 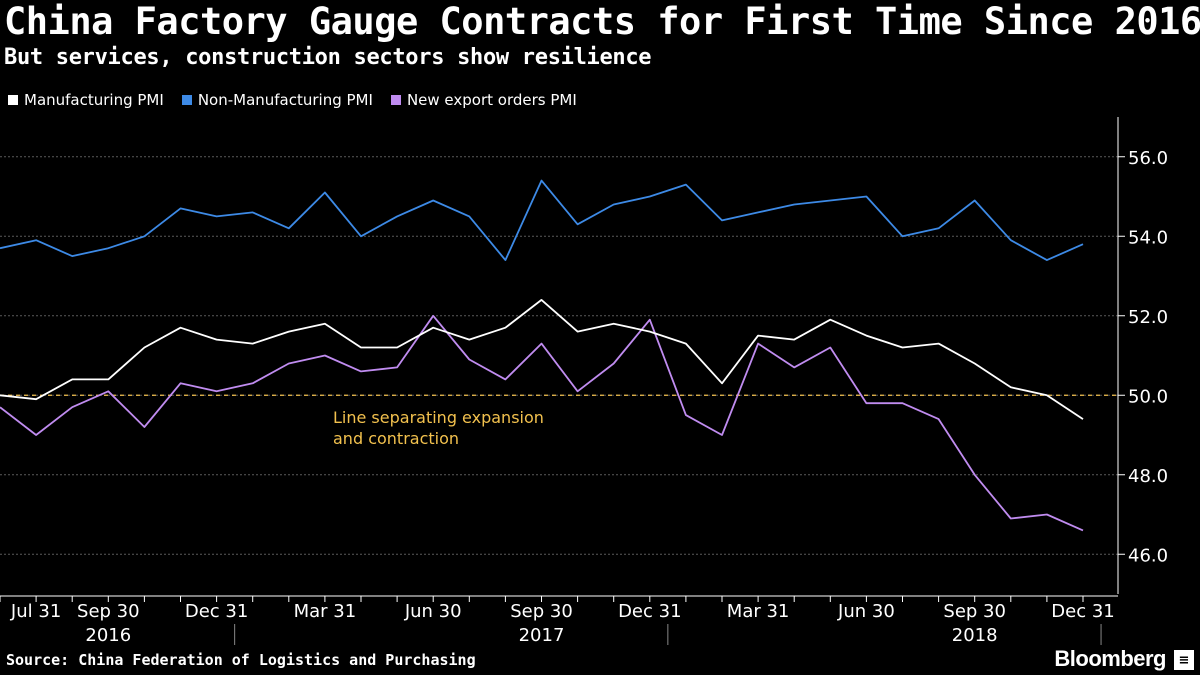 What do you see at coordinates (1148, 317) in the screenshot?
I see `y-tick-label: 52.0` at bounding box center [1148, 317].